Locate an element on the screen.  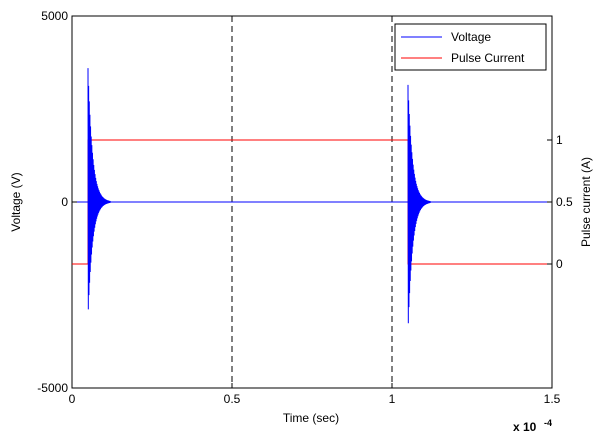
legend: Voltage Pulse Current is located at coordinates (470, 47).